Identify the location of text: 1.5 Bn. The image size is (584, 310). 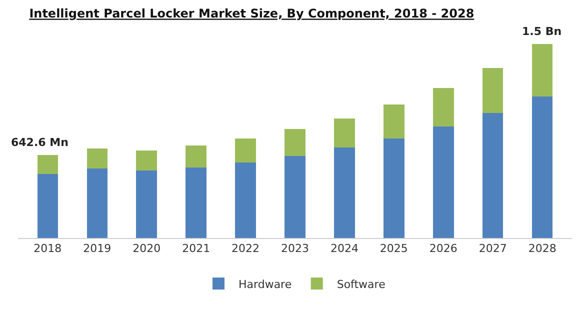
(542, 31).